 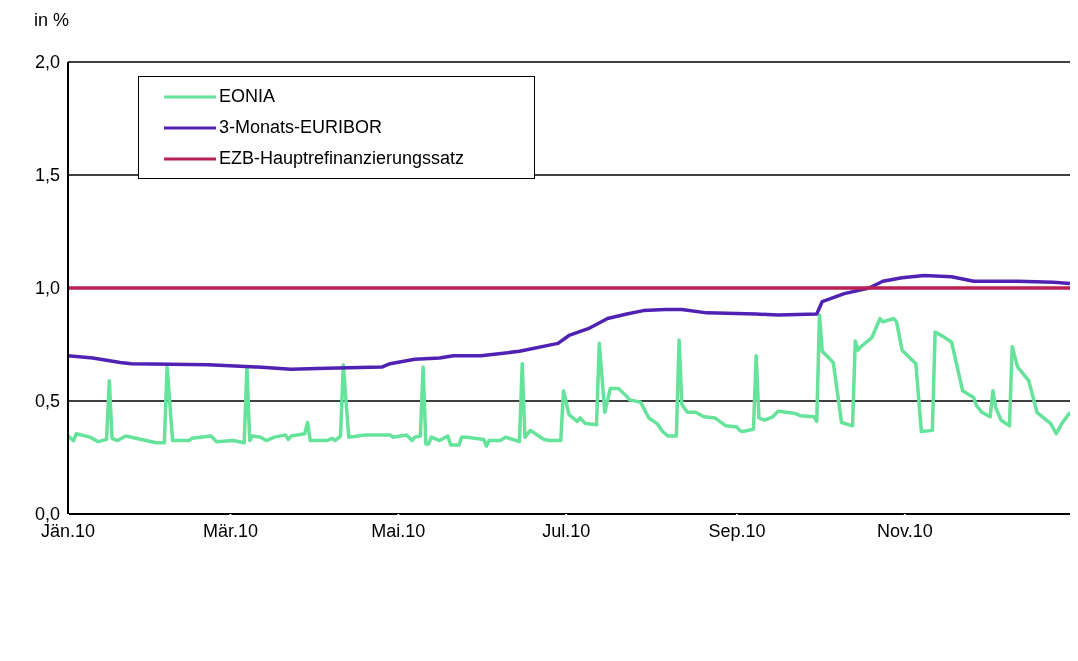 I want to click on legend-label: EZB-Hauptrefinanzierungssatz, so click(x=342, y=158).